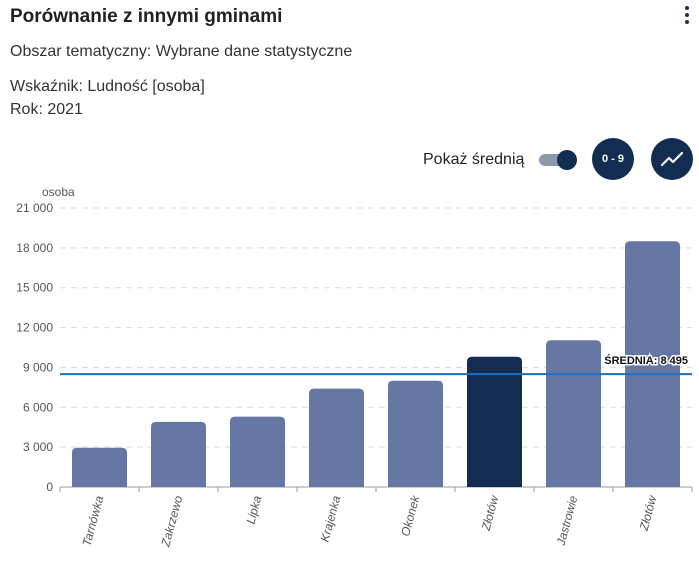  I want to click on x-tick-label: Okonek, so click(410, 515).